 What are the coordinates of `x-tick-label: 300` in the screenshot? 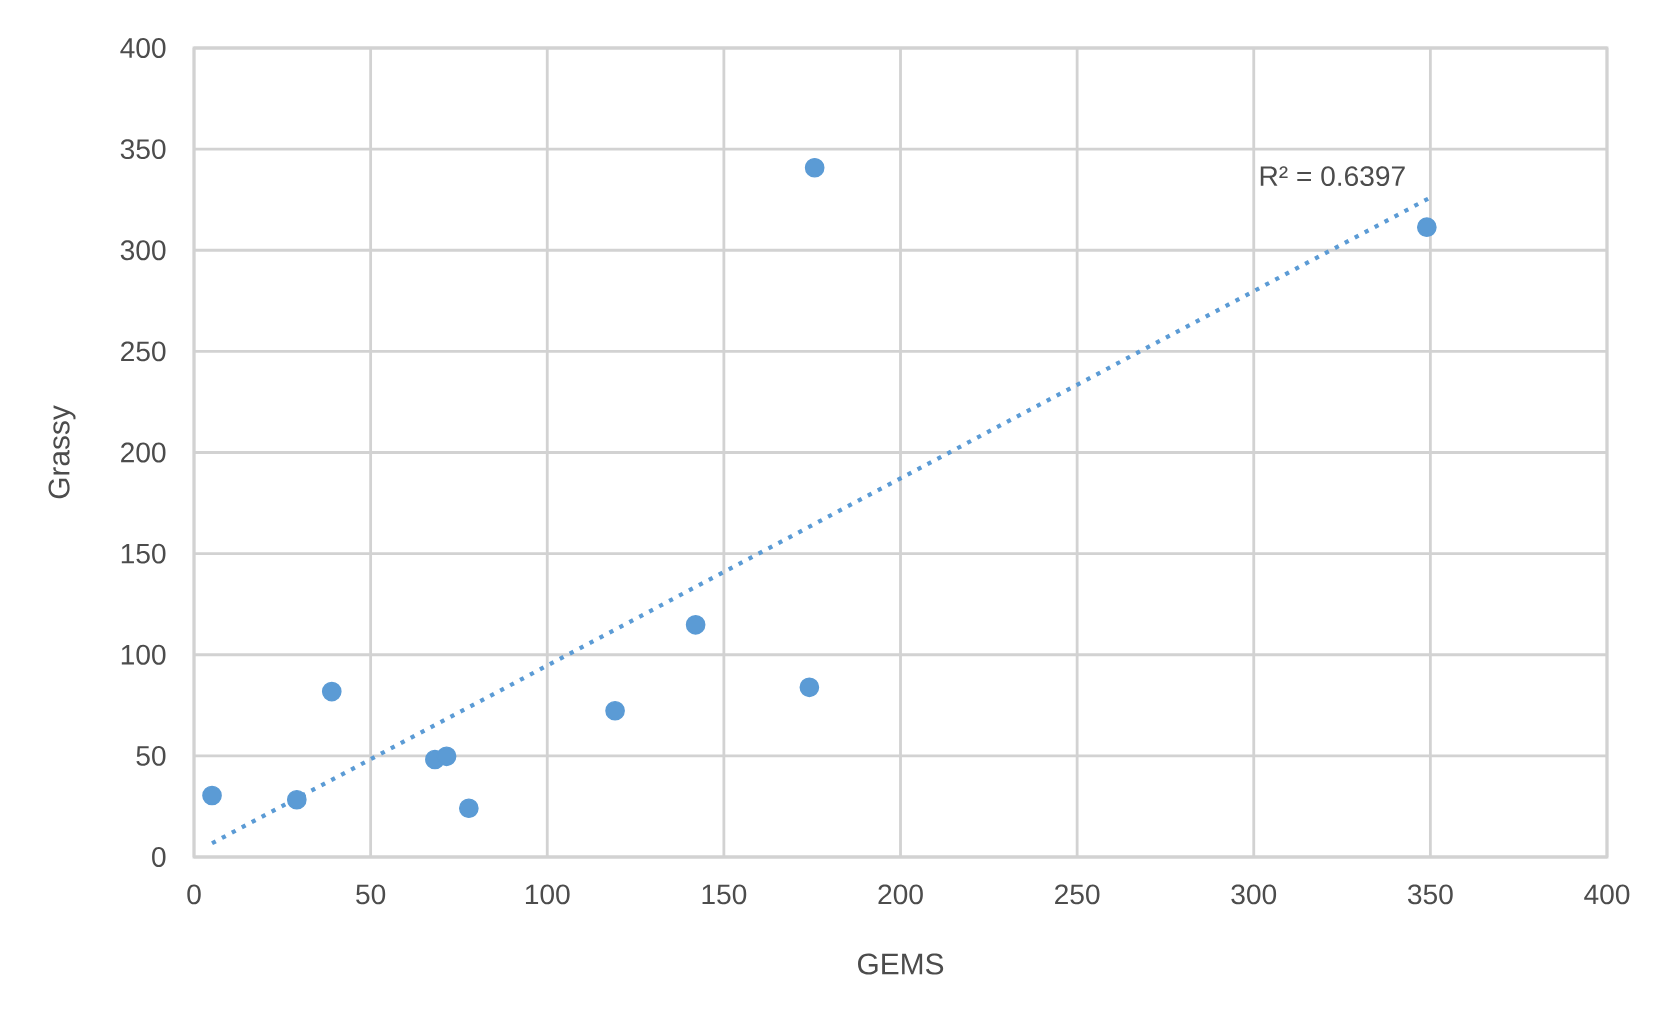 It's located at (1254, 894).